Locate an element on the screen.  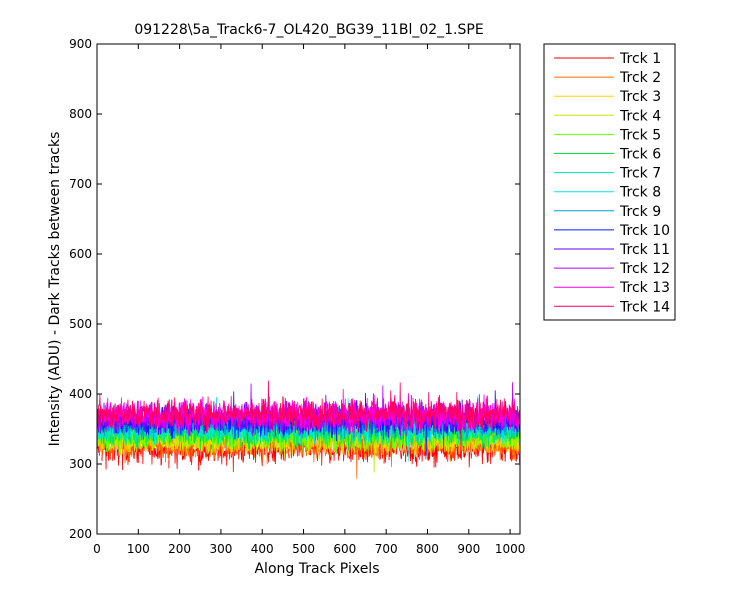
y-tick-label: 300 is located at coordinates (80, 464).